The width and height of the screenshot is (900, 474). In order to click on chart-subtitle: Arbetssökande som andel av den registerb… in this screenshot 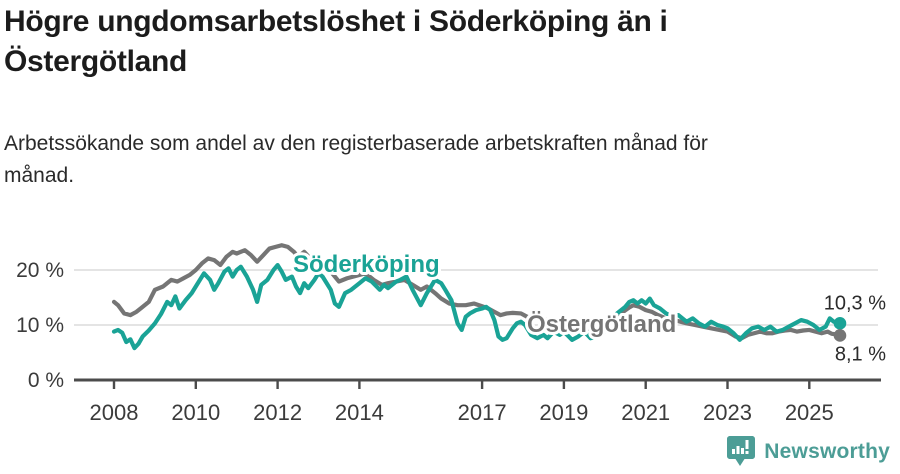, I will do `click(356, 159)`.